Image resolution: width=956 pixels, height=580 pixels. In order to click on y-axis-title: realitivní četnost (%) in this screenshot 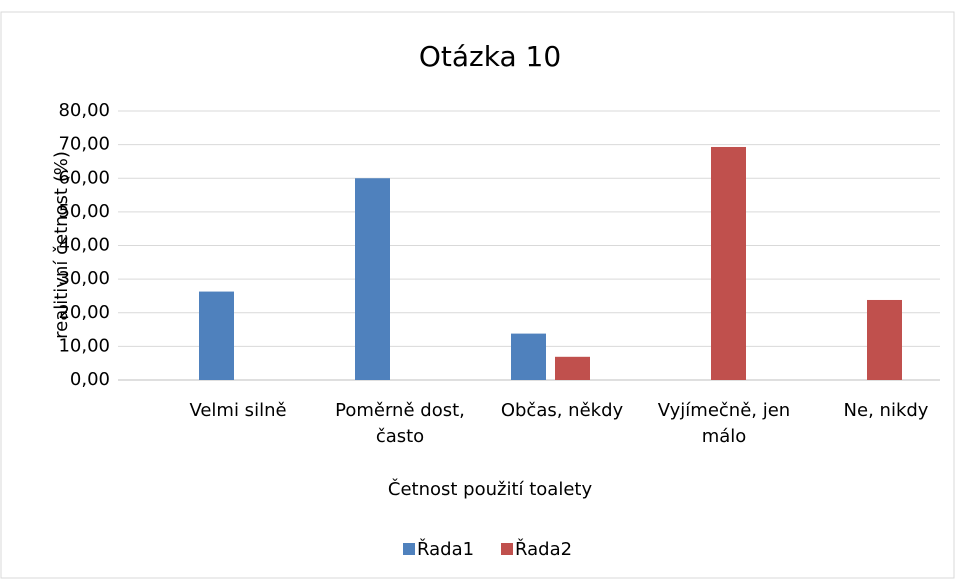, I will do `click(61, 245)`.